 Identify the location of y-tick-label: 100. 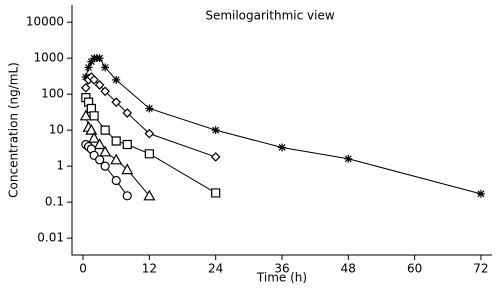
(52, 94).